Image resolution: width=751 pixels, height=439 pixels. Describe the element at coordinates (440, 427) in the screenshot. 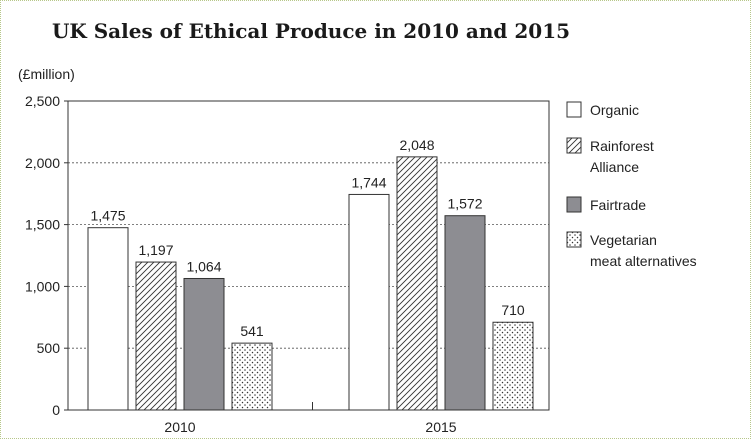

I see `x-tick-label-2015: 2015` at that location.